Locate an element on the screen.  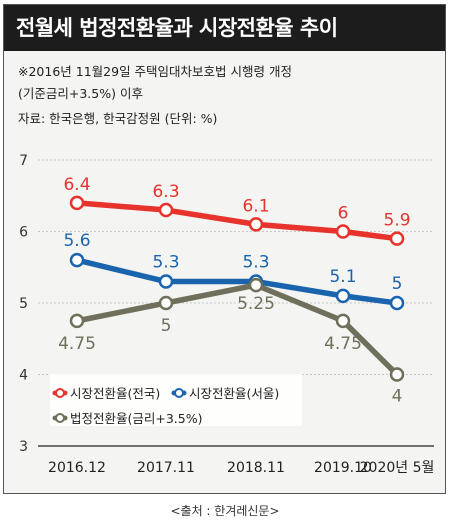
data-label: 6.3 is located at coordinates (165, 192).